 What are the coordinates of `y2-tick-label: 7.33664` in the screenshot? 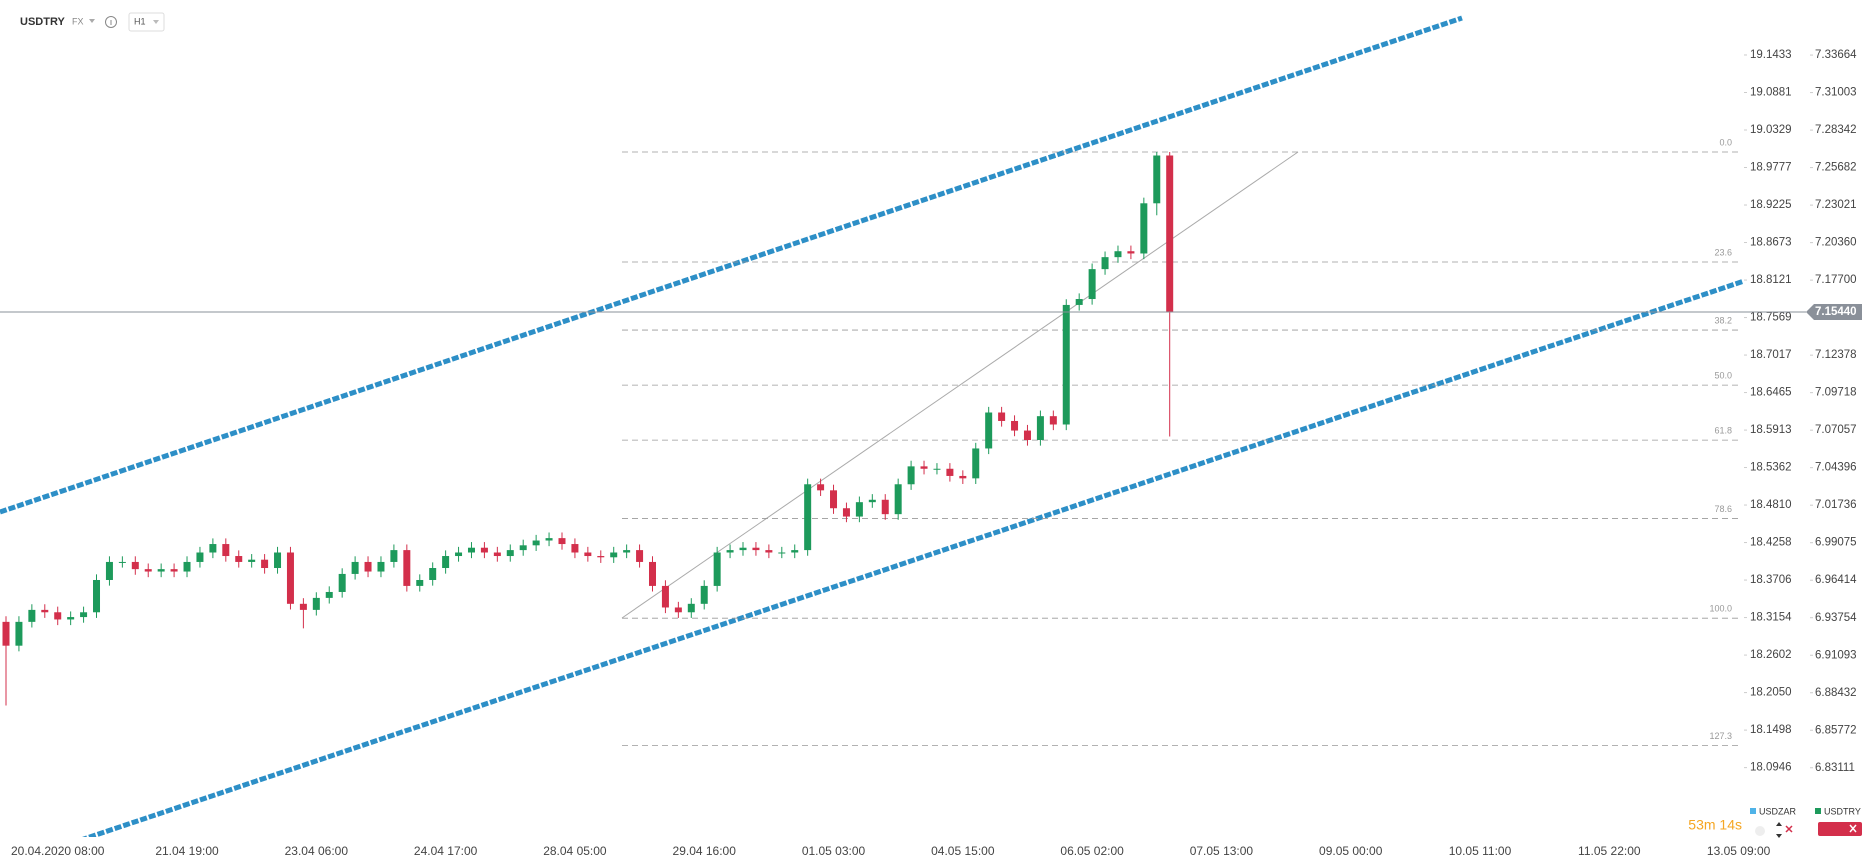 It's located at (1836, 55).